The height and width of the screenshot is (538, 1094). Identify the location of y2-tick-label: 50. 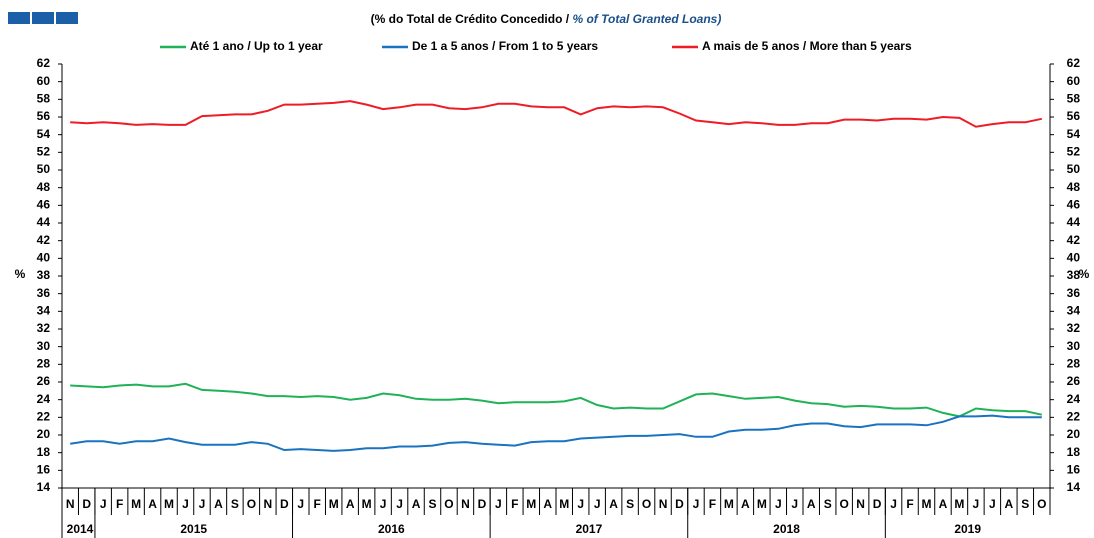
(1074, 169).